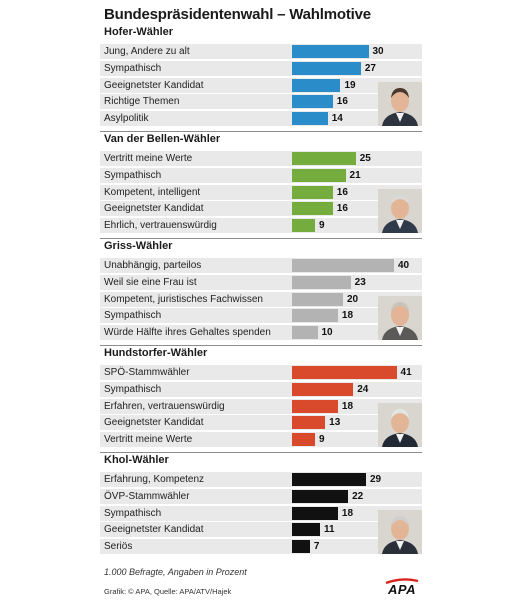  I want to click on bar-category-label: Ehrlich, vertrauenswürdig, so click(160, 226).